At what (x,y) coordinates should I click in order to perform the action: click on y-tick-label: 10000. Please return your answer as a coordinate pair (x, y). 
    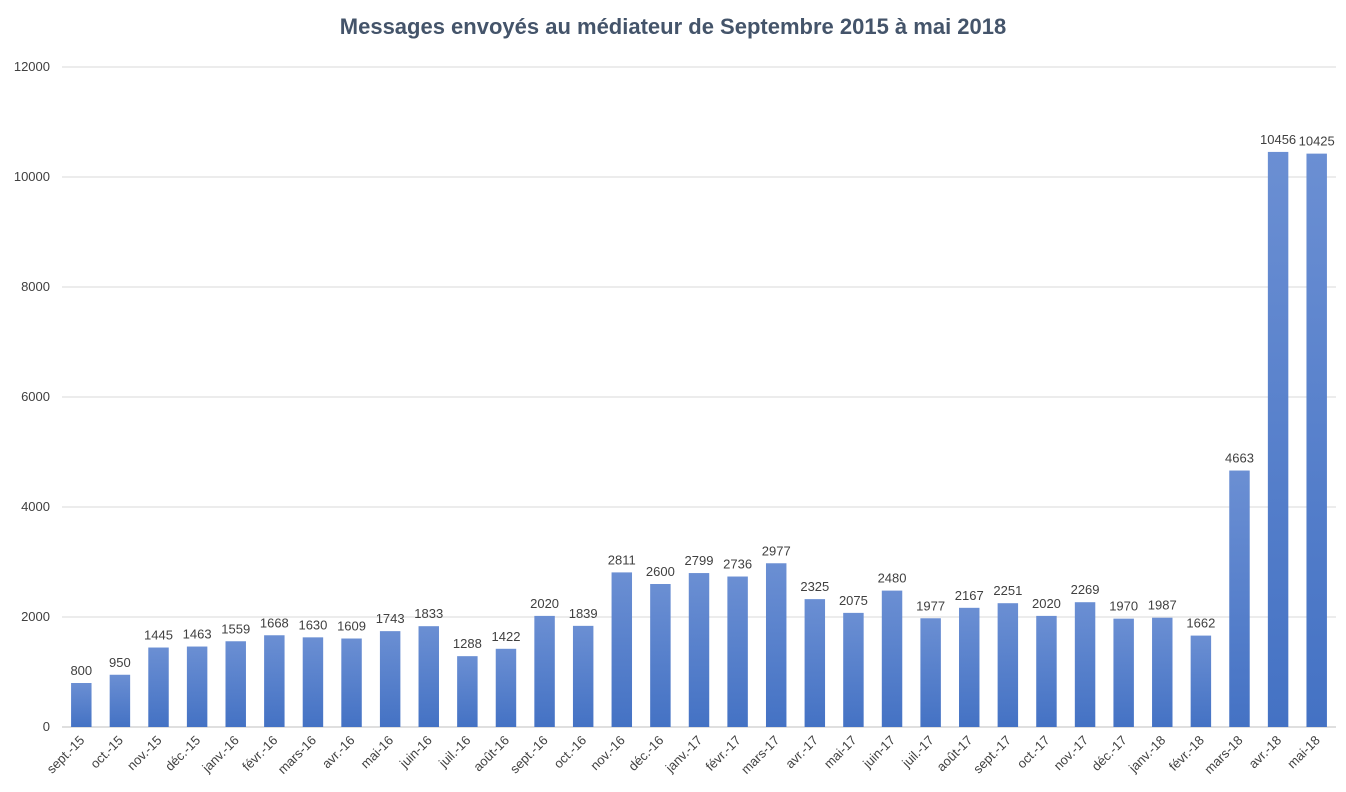
    Looking at the image, I should click on (32, 176).